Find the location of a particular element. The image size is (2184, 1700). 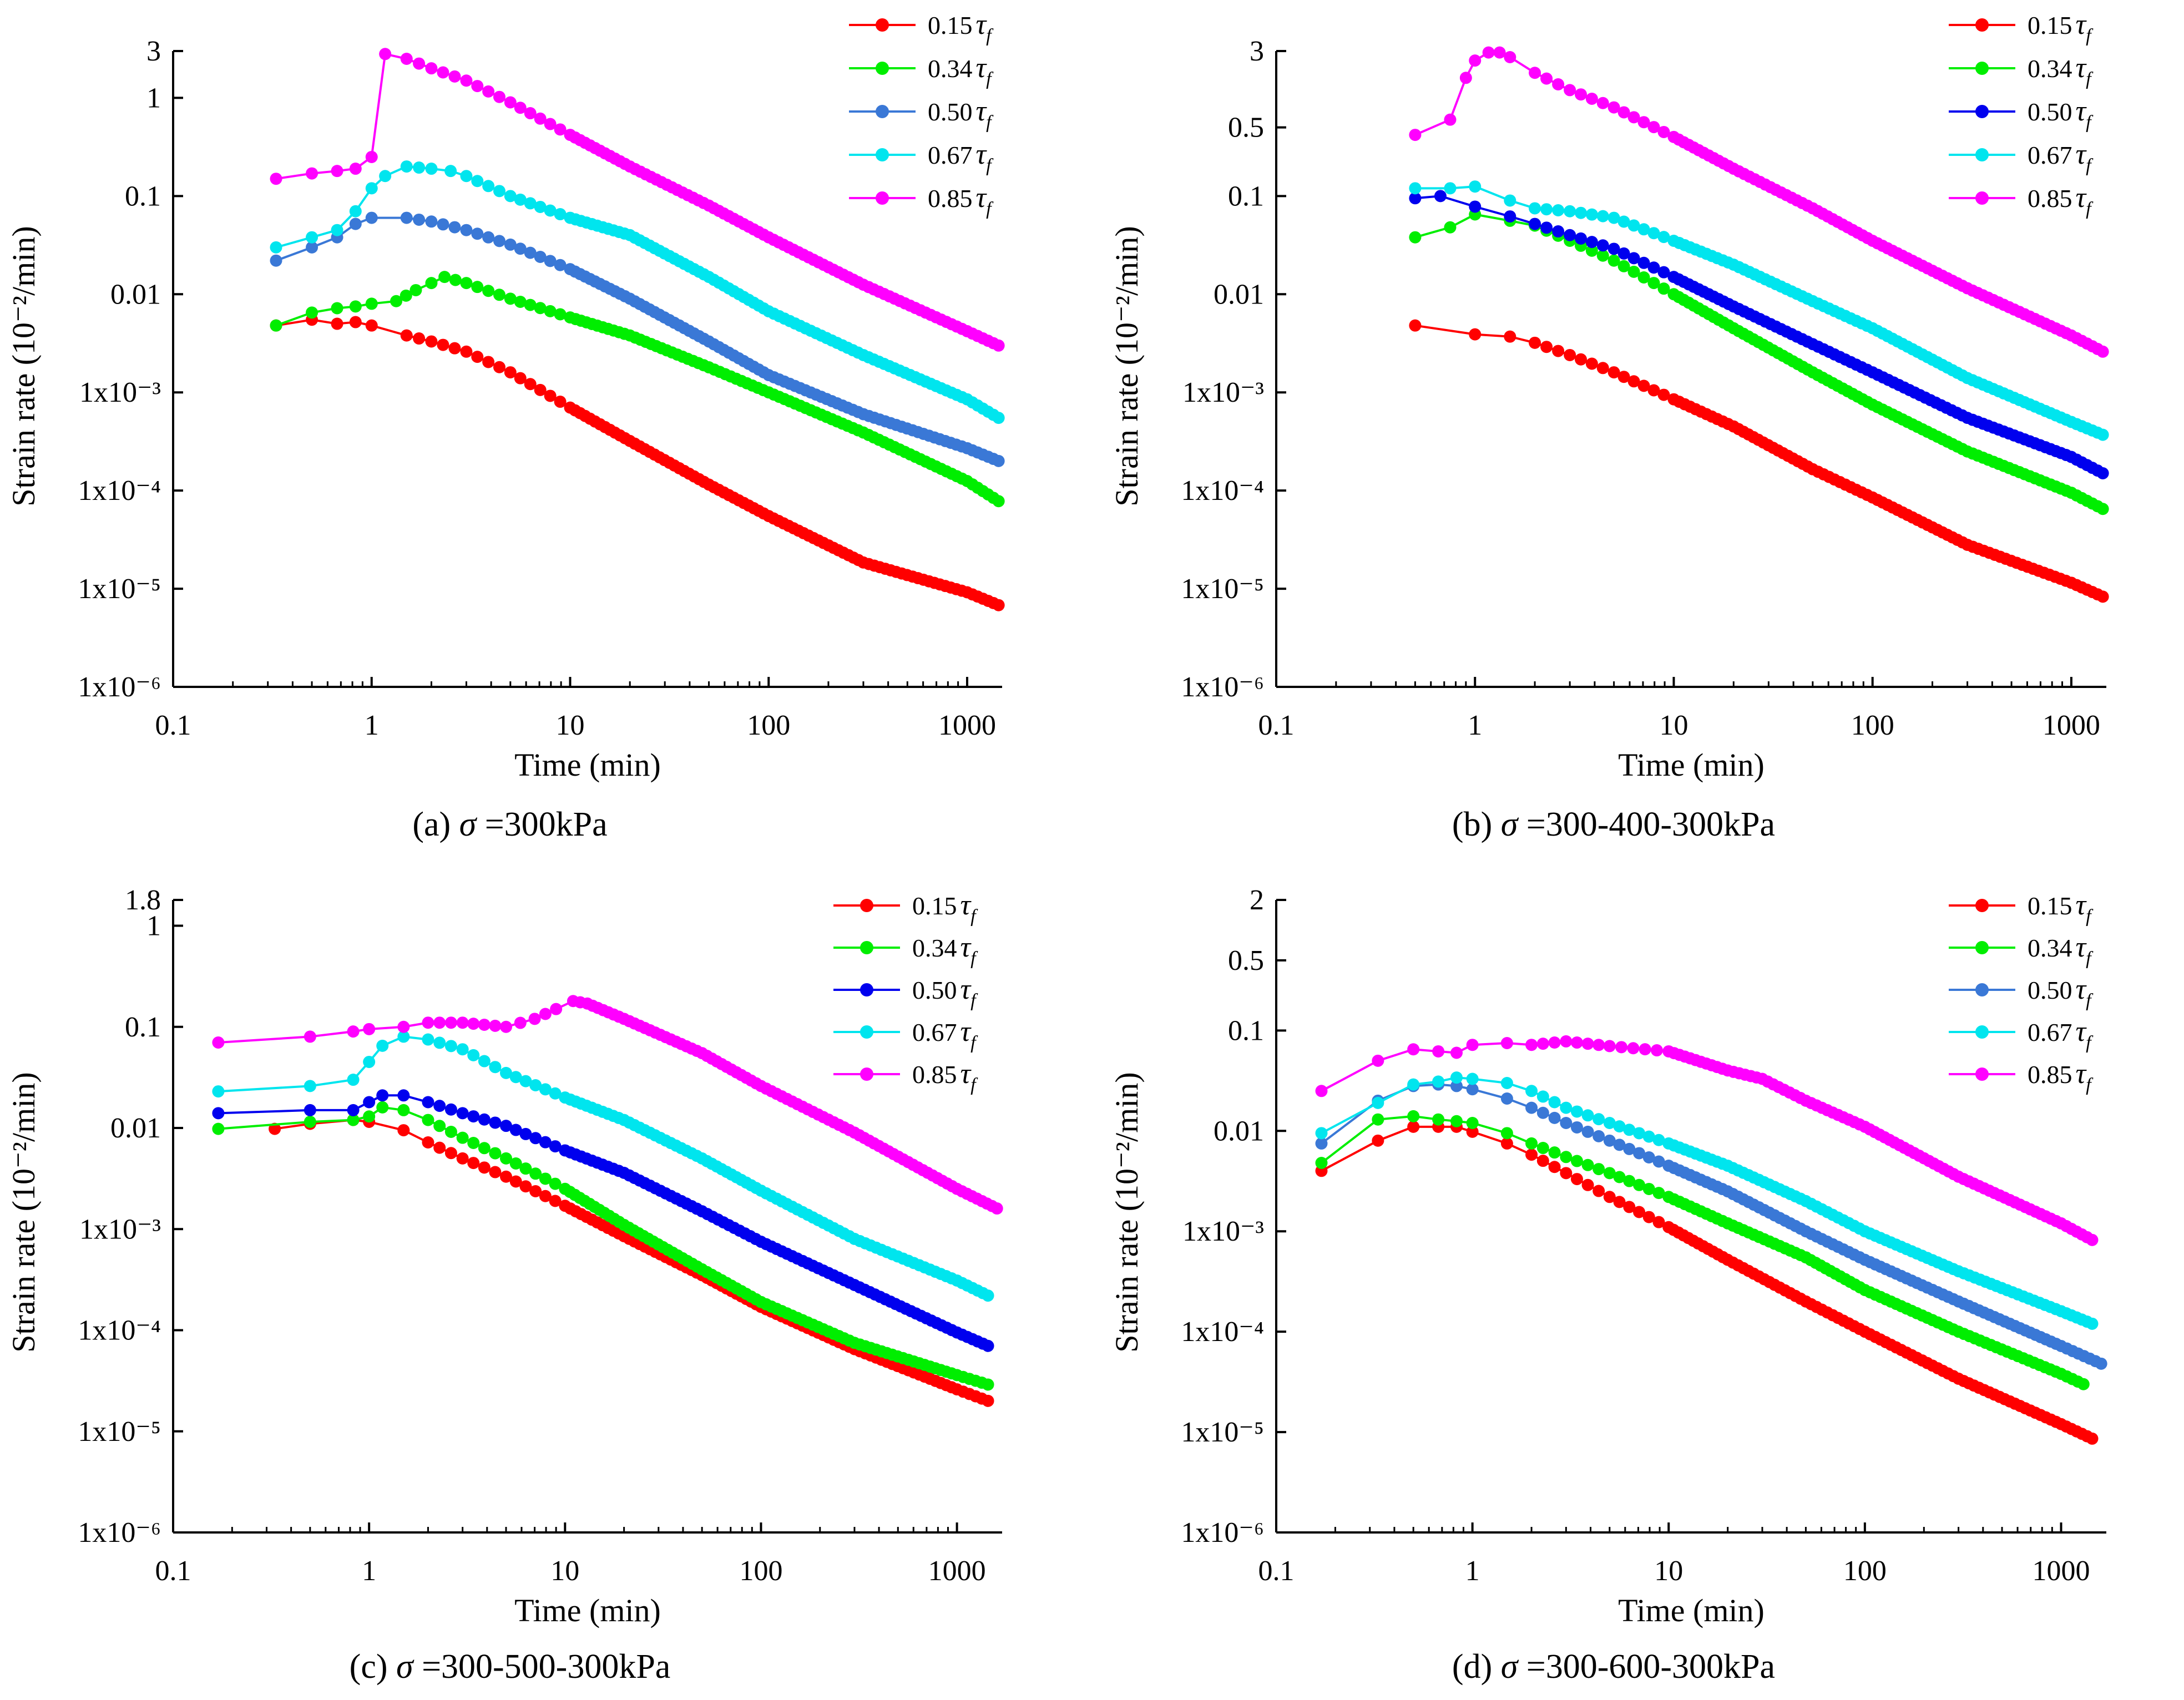

series-0.15τf is located at coordinates (1707, 1282).